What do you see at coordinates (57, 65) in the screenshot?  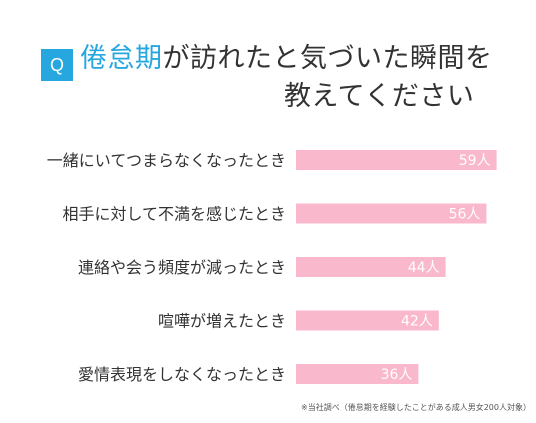 I see `question-badge: Q` at bounding box center [57, 65].